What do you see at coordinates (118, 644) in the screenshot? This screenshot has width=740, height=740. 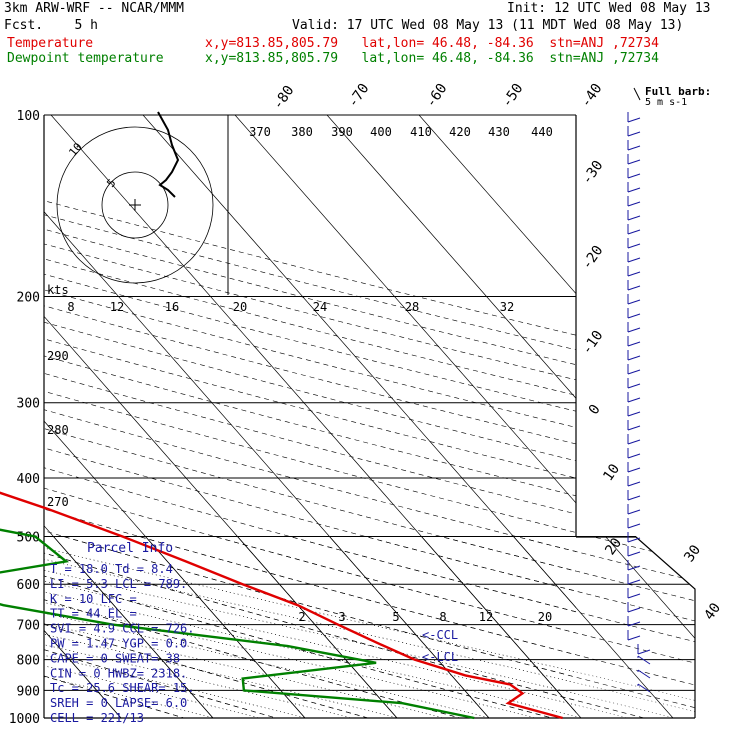 I see `parcel-info-row: PW = 1.47 YGP = 0.0` at bounding box center [118, 644].